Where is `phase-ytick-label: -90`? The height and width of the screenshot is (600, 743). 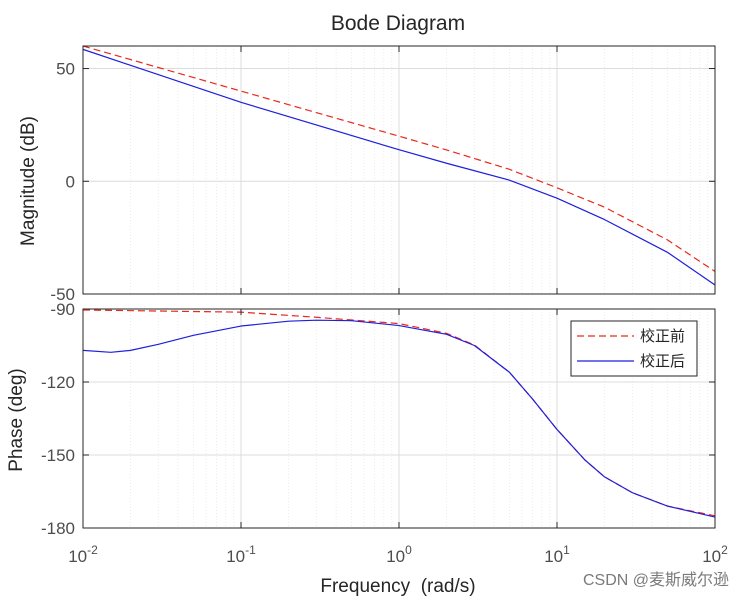 phase-ytick-label: -90 is located at coordinates (62, 309).